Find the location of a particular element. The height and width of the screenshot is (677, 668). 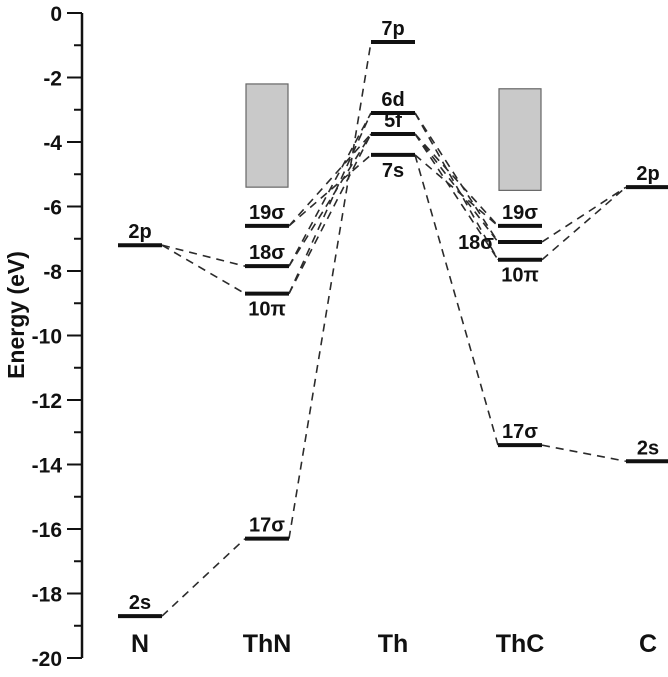

category-label-N: N is located at coordinates (140, 644).